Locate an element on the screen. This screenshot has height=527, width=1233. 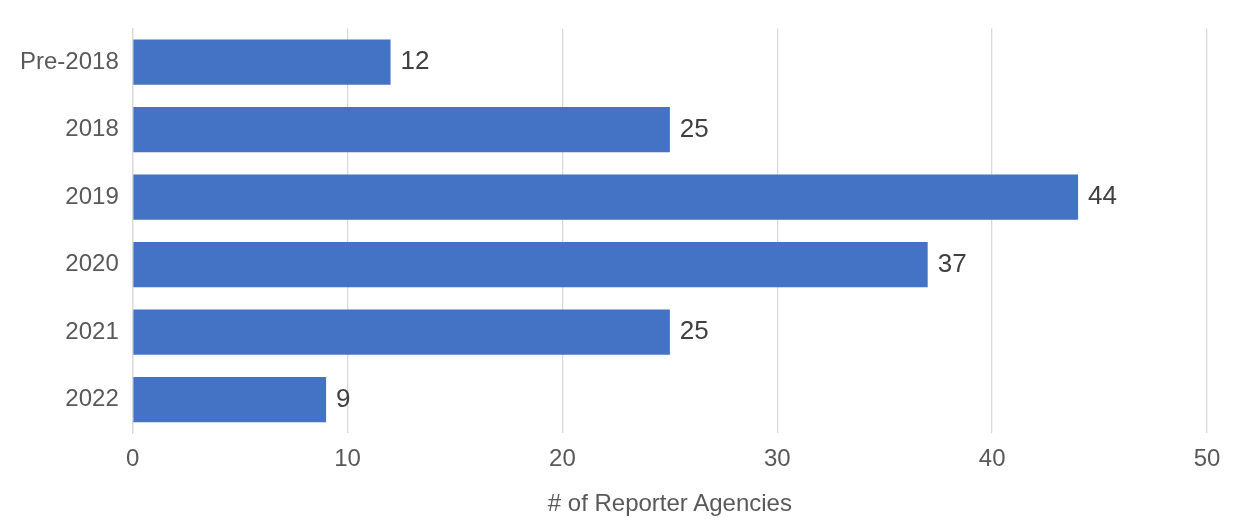
y-tick-label: 2018 is located at coordinates (92, 128).